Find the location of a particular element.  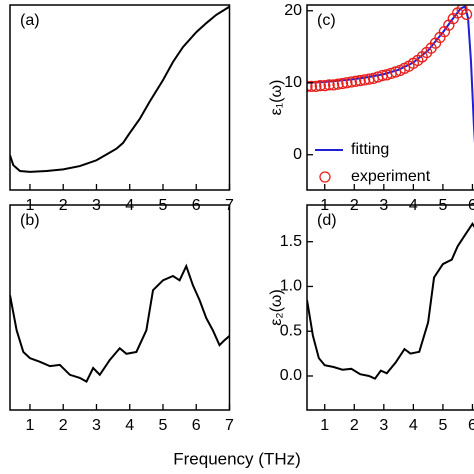

y-axis-label: ε₁(ω) is located at coordinates (276, 98).